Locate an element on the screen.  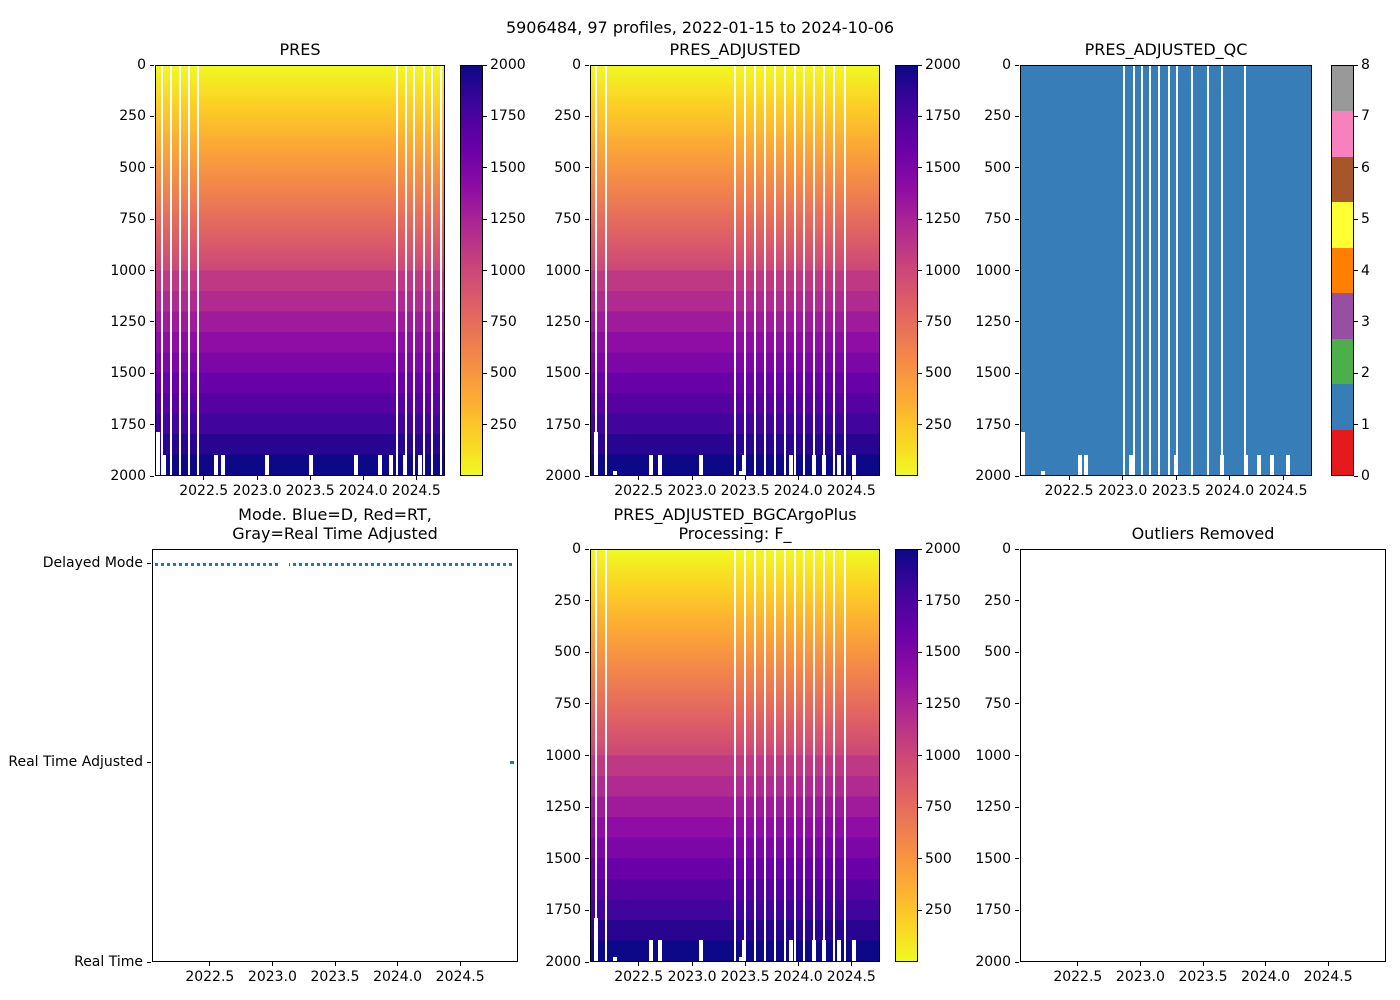
colorbar-tick-label: 1500 is located at coordinates (508, 167).